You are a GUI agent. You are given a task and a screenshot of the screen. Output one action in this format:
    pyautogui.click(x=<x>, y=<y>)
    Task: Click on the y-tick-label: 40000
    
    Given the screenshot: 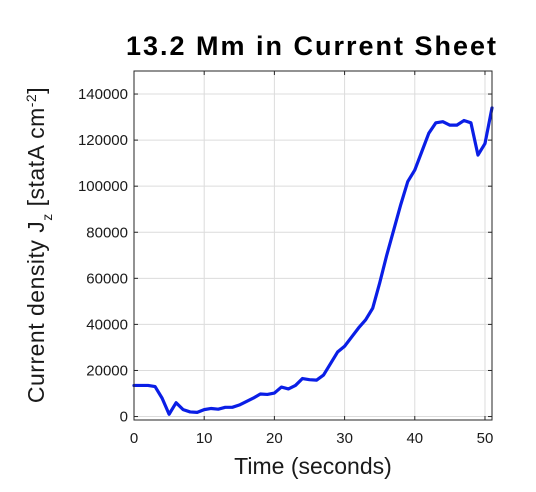 What is the action you would take?
    pyautogui.click(x=107, y=324)
    